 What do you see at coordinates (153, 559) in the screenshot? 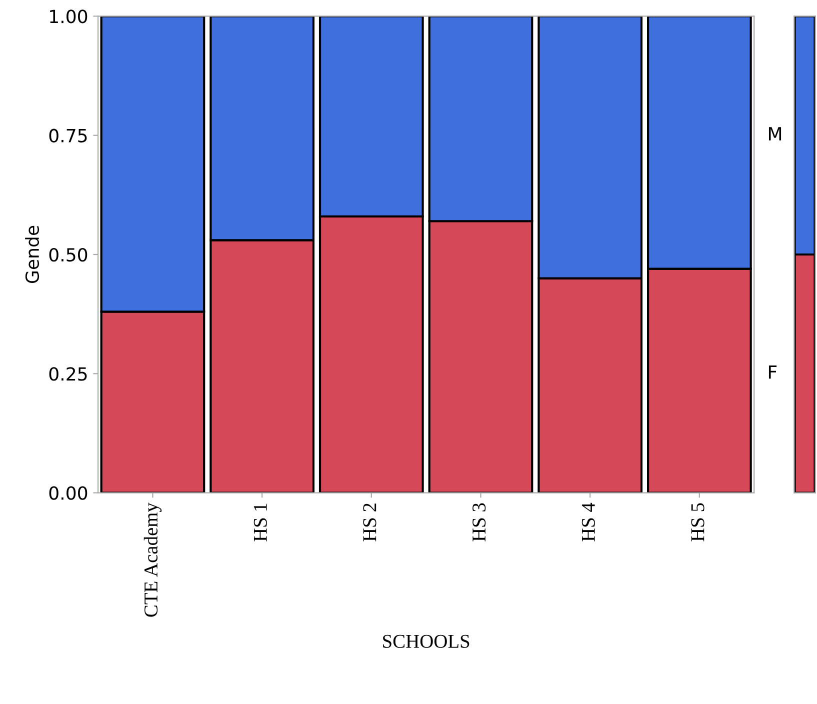
I see `x-tick-label: CTE Academy` at bounding box center [153, 559].